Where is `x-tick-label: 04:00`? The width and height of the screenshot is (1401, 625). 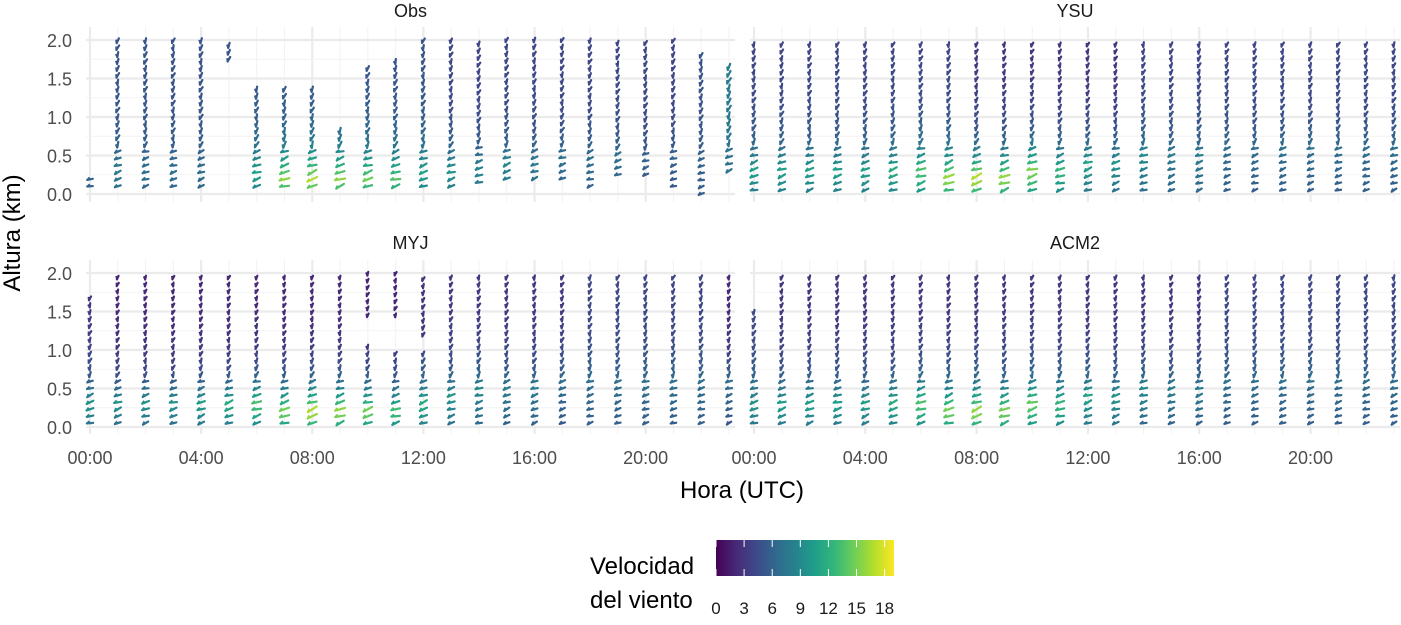
x-tick-label: 04:00 is located at coordinates (865, 458).